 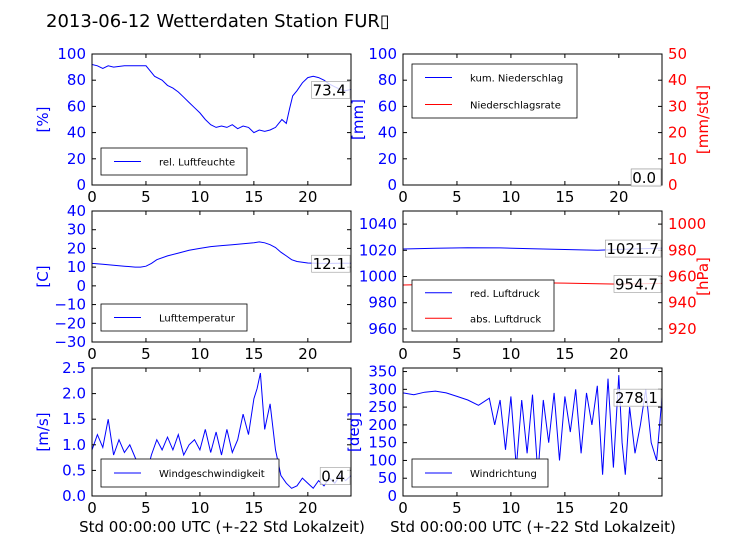 I want to click on legend-label-temperature-0: Lufttemperatur, so click(x=197, y=319).